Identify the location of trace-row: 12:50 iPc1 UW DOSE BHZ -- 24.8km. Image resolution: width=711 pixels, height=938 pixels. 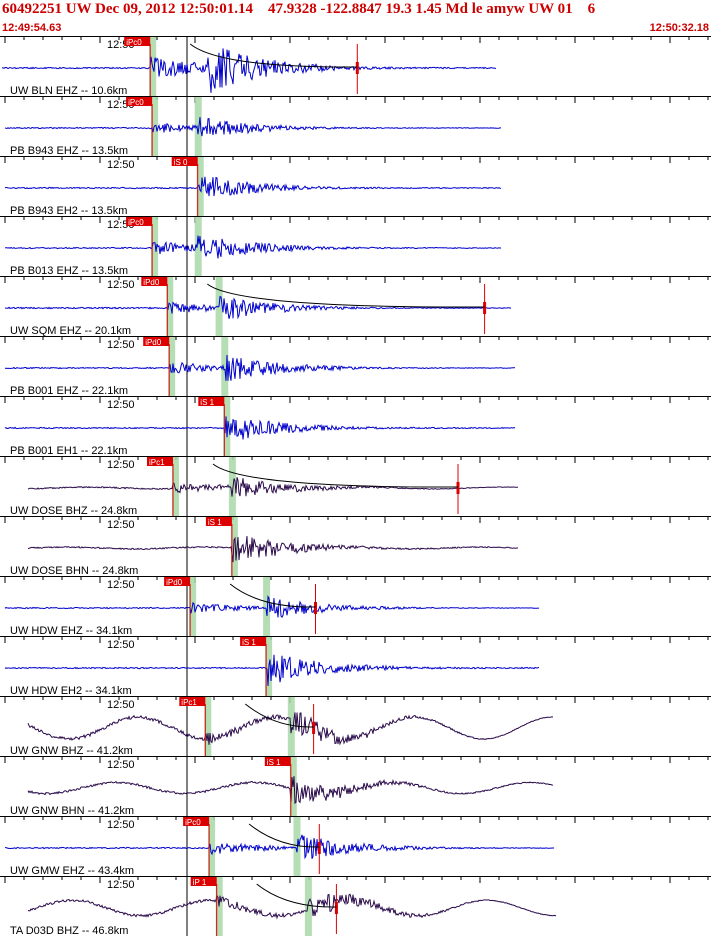
(355, 486).